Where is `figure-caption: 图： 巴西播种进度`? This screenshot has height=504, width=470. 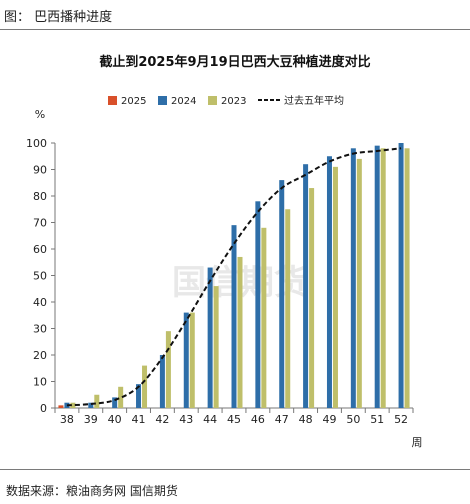
figure-caption: 图： 巴西播种进度 is located at coordinates (58, 17).